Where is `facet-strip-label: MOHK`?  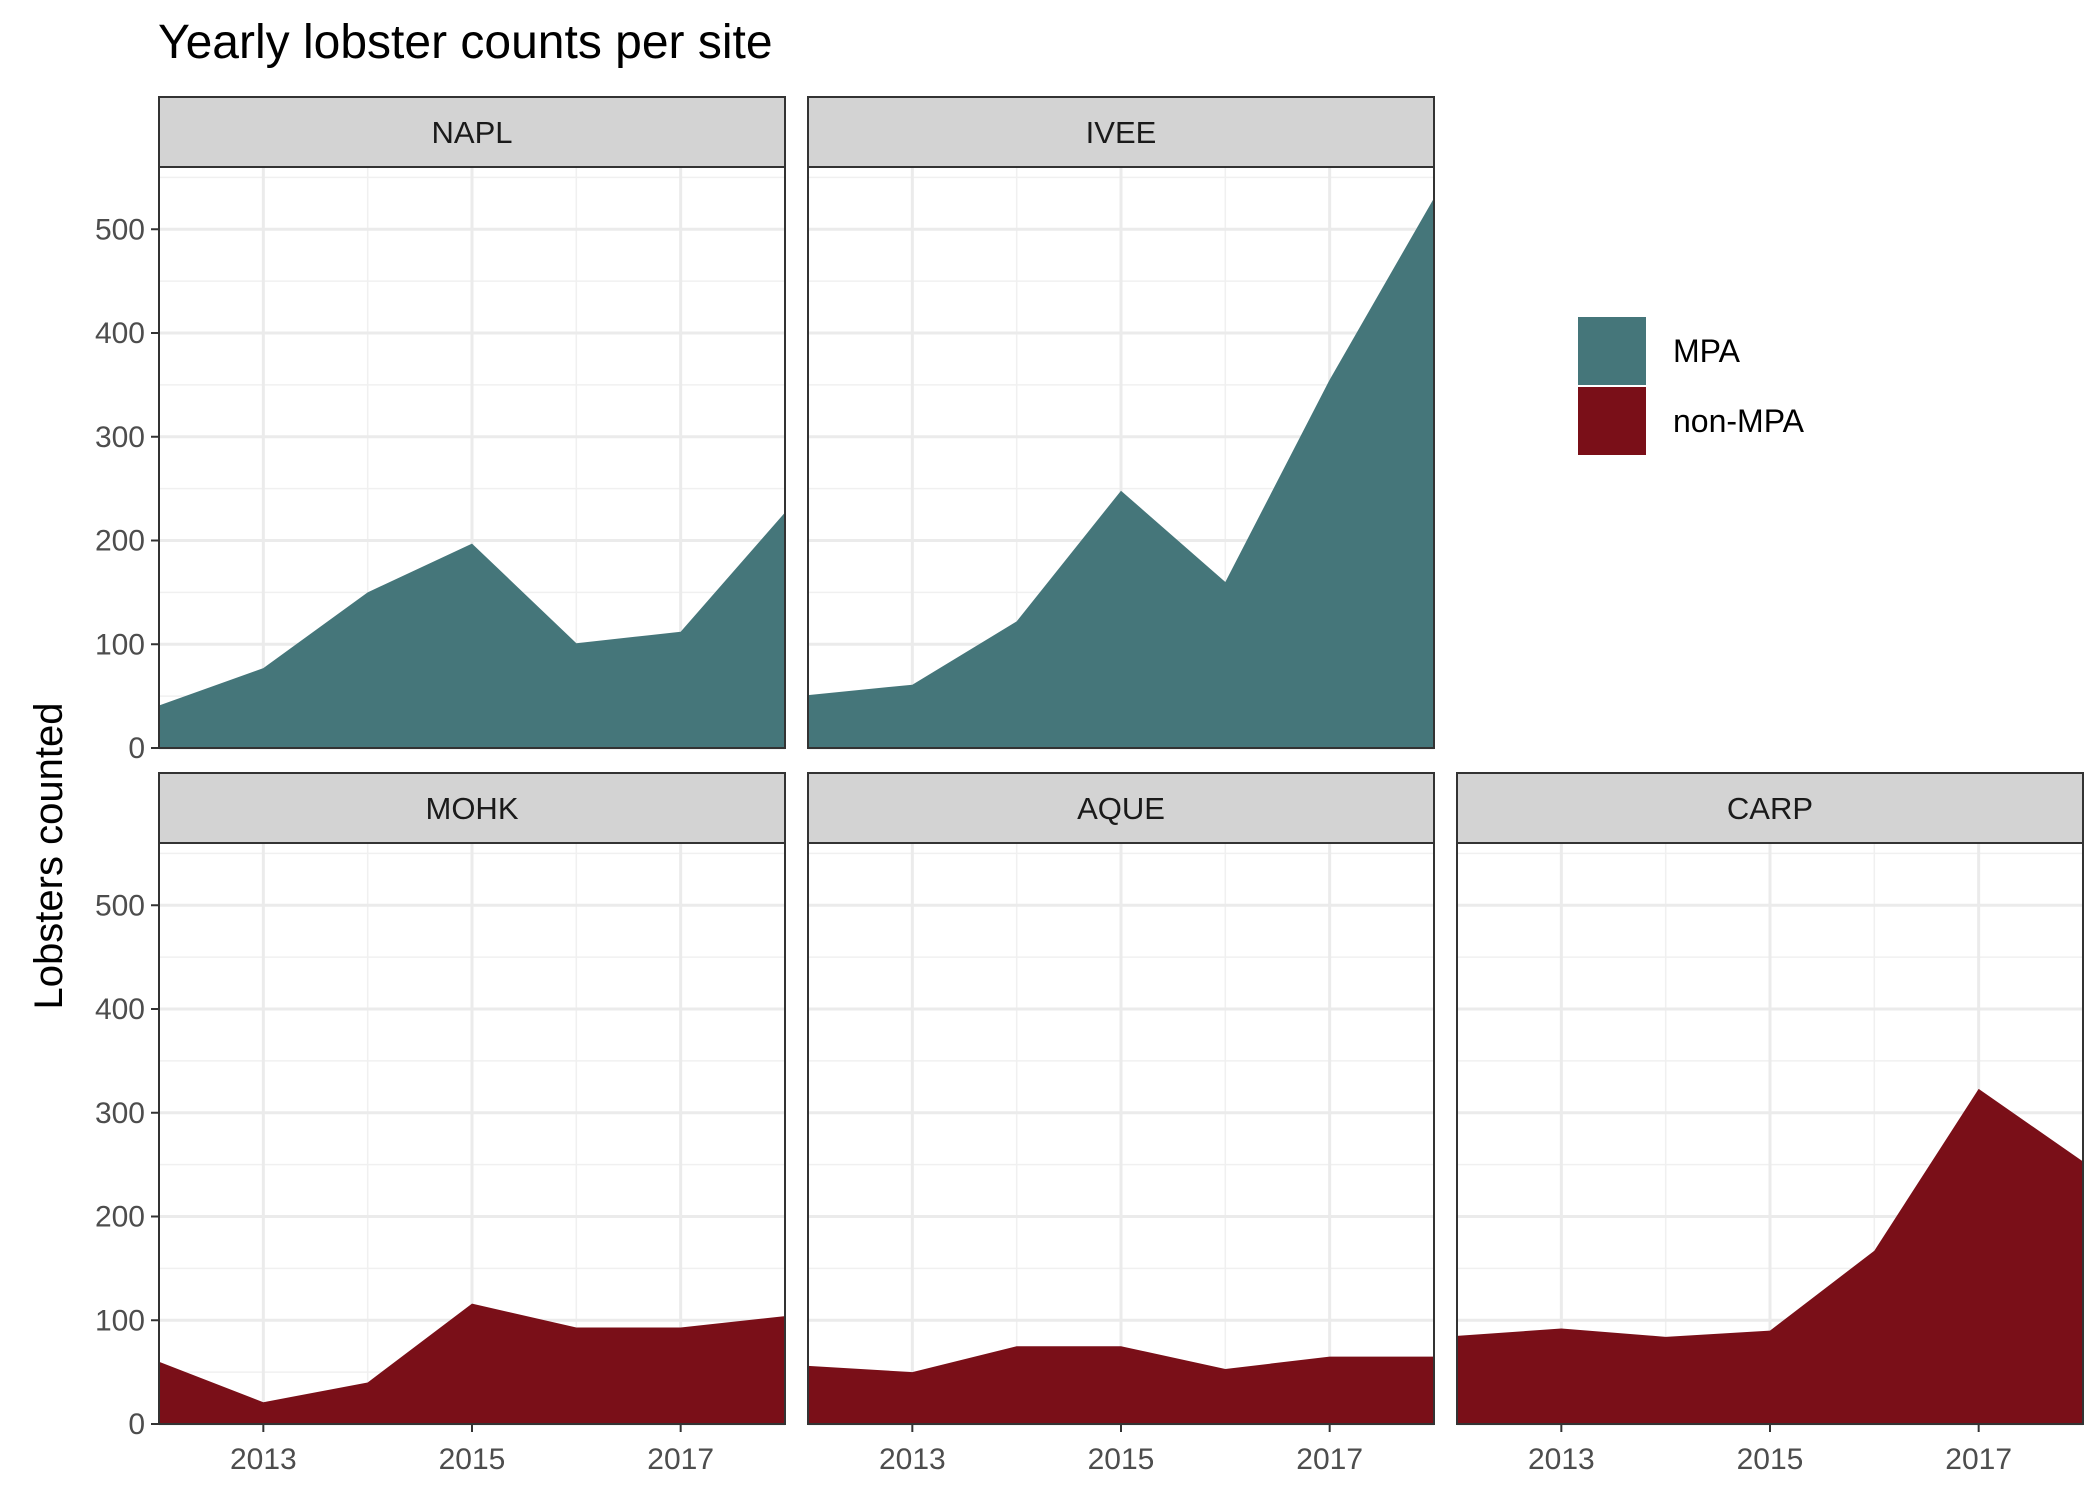 facet-strip-label: MOHK is located at coordinates (472, 808).